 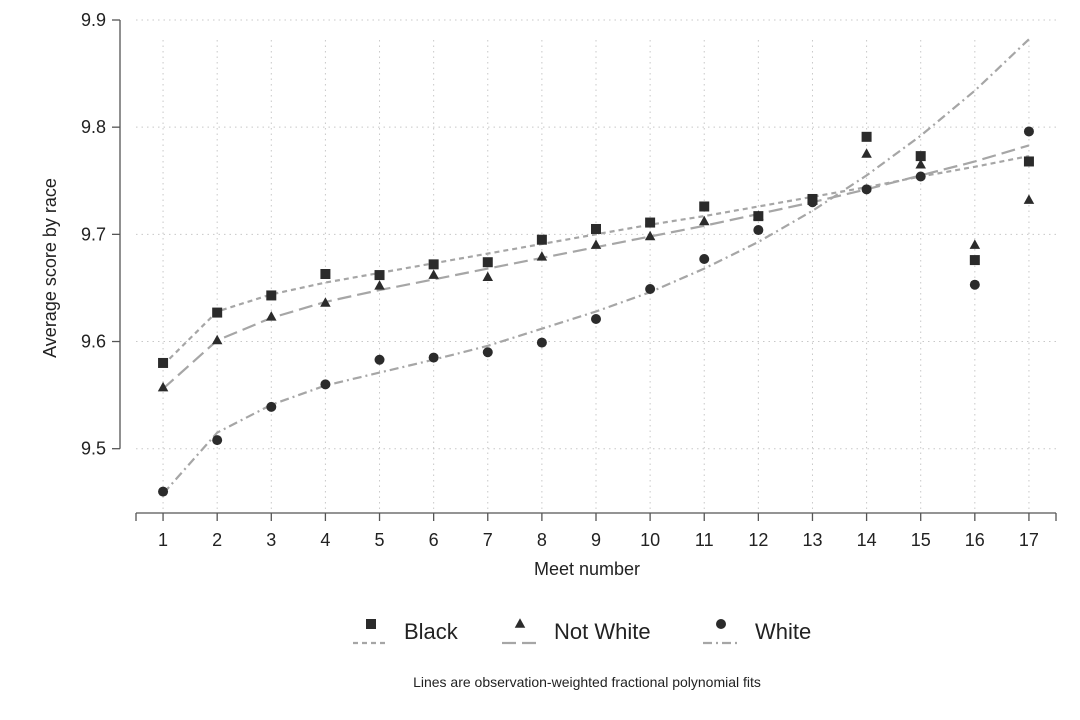 What do you see at coordinates (271, 540) in the screenshot?
I see `x-tick-label: 3` at bounding box center [271, 540].